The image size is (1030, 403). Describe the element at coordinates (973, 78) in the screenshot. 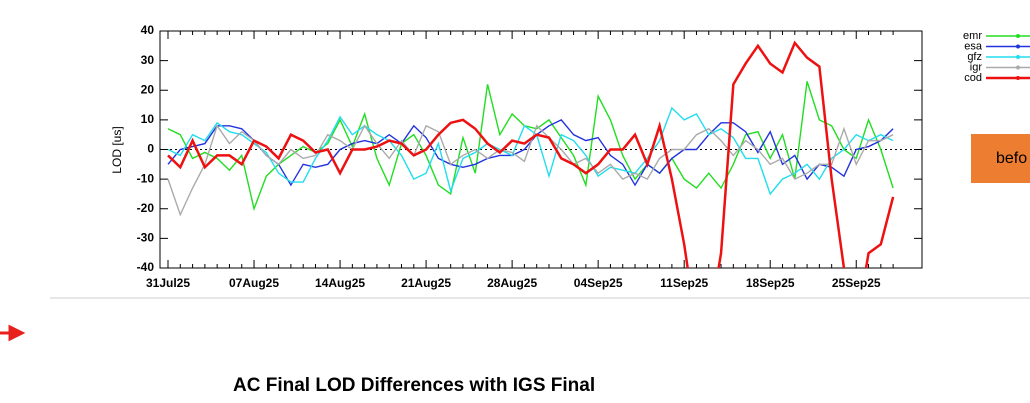

I see `legend-label: cod` at that location.